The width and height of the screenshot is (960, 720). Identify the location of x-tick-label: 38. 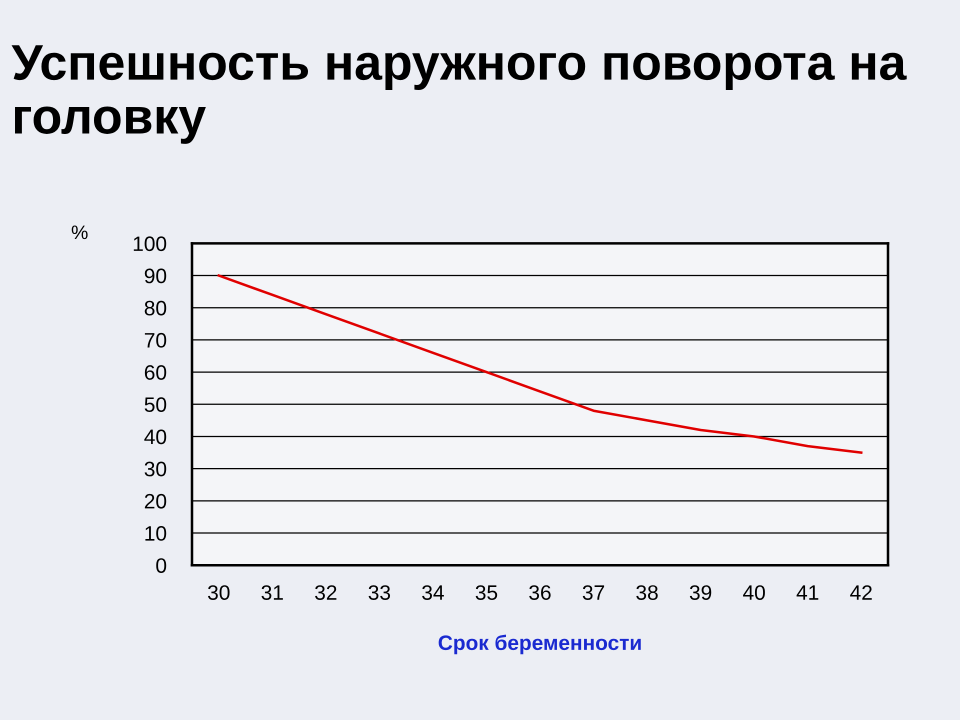
(647, 592).